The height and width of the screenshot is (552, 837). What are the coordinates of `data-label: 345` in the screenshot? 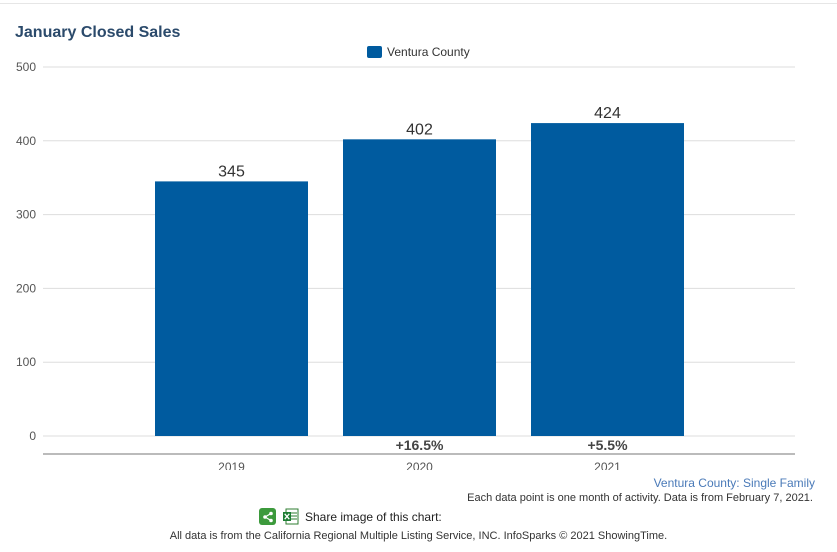 It's located at (231, 171).